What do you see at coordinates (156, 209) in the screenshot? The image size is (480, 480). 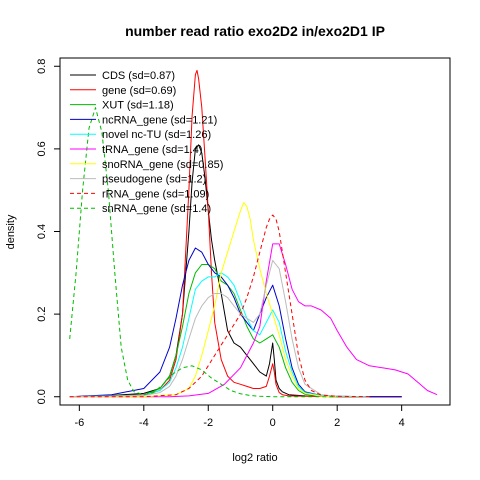 I see `legend-entry-9: snRNA_gene (sd=1.4)` at bounding box center [156, 209].